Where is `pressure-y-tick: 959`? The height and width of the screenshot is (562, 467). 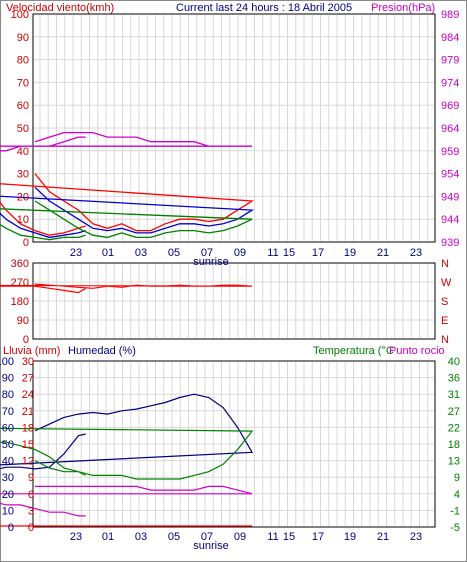 pressure-y-tick: 959 is located at coordinates (450, 152).